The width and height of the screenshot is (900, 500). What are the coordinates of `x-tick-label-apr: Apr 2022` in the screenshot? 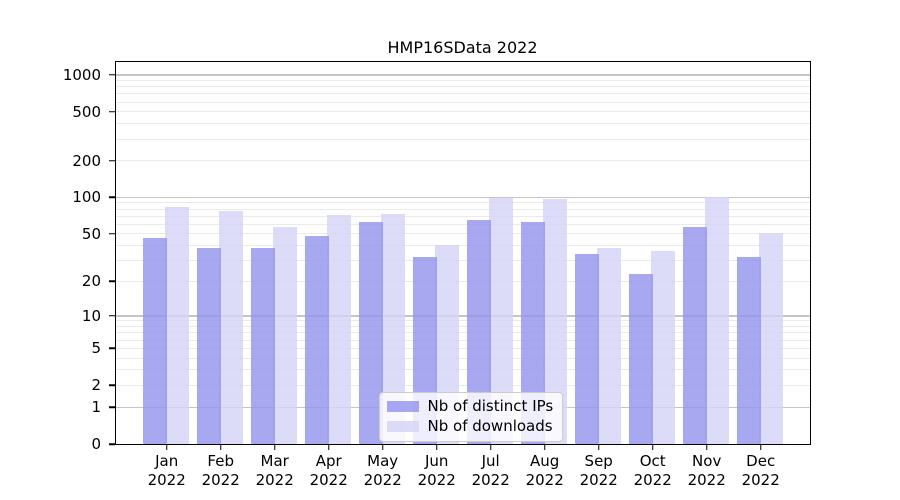 It's located at (328, 470).